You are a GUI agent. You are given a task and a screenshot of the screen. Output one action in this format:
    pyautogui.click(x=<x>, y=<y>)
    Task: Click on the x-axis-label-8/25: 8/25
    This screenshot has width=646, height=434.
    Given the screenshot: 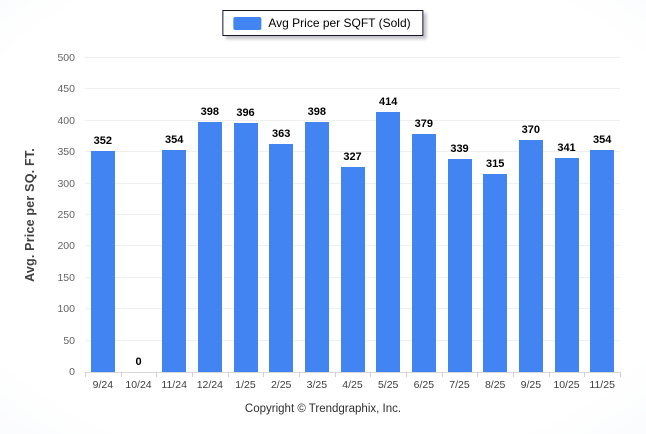 What is the action you would take?
    pyautogui.click(x=495, y=385)
    